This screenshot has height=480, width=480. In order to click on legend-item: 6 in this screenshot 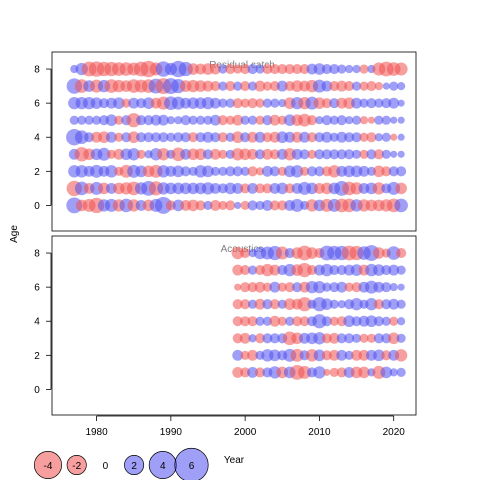, I will do `click(191, 463)`.